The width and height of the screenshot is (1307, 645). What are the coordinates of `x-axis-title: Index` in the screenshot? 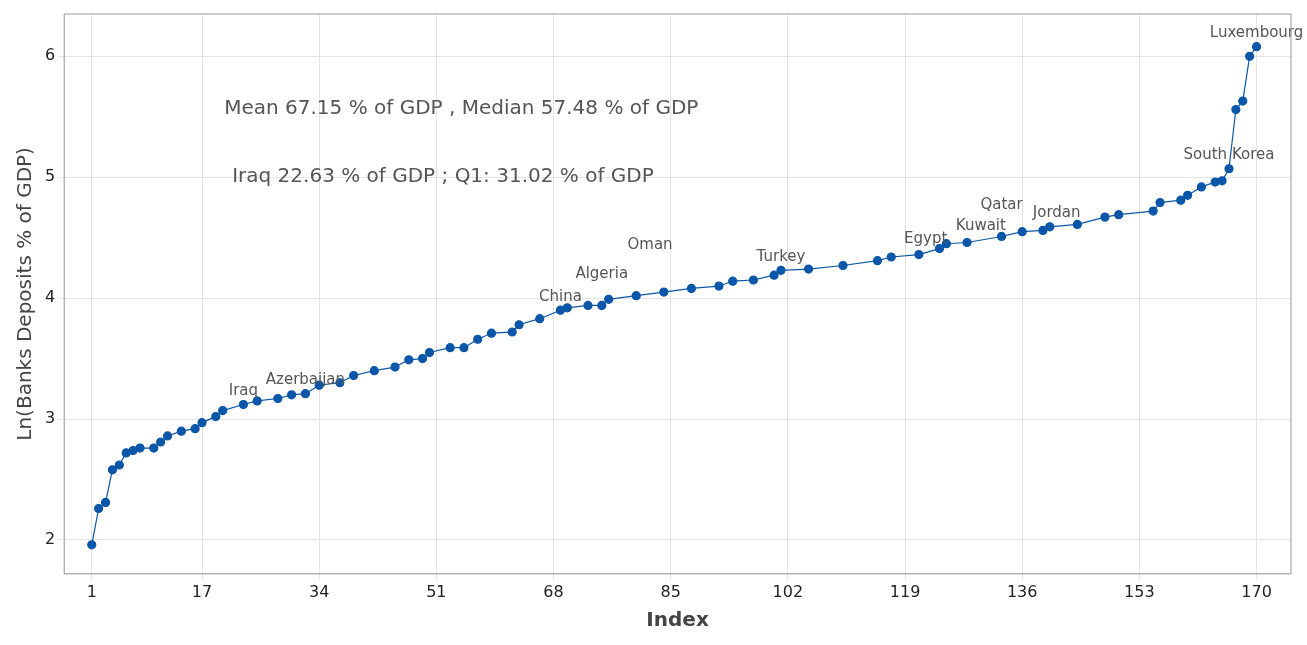 It's located at (677, 619).